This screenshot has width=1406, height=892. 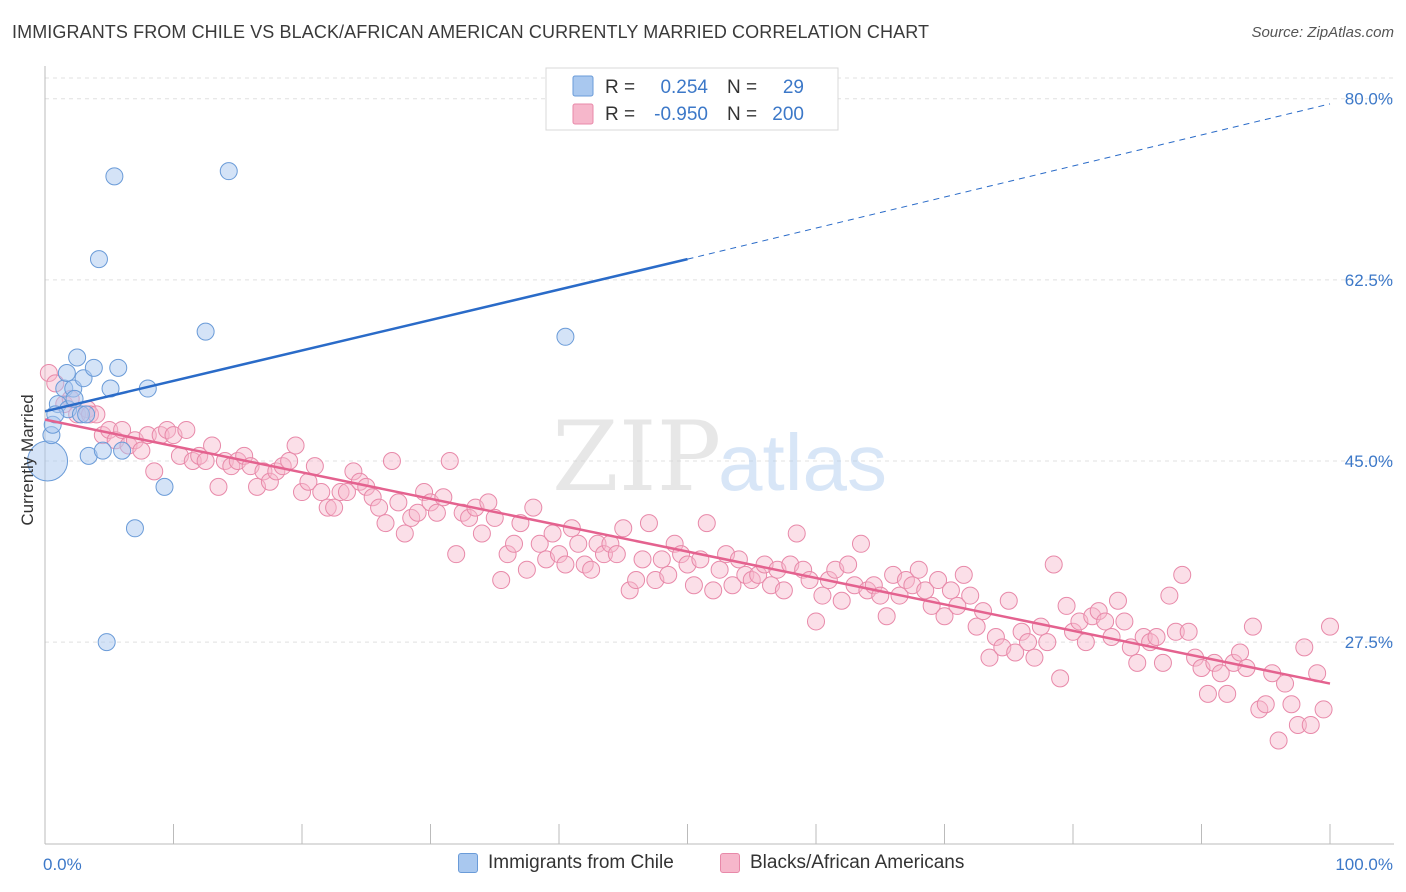 What do you see at coordinates (742, 87) in the screenshot?
I see `legend-n-label-1: N =` at bounding box center [742, 87].